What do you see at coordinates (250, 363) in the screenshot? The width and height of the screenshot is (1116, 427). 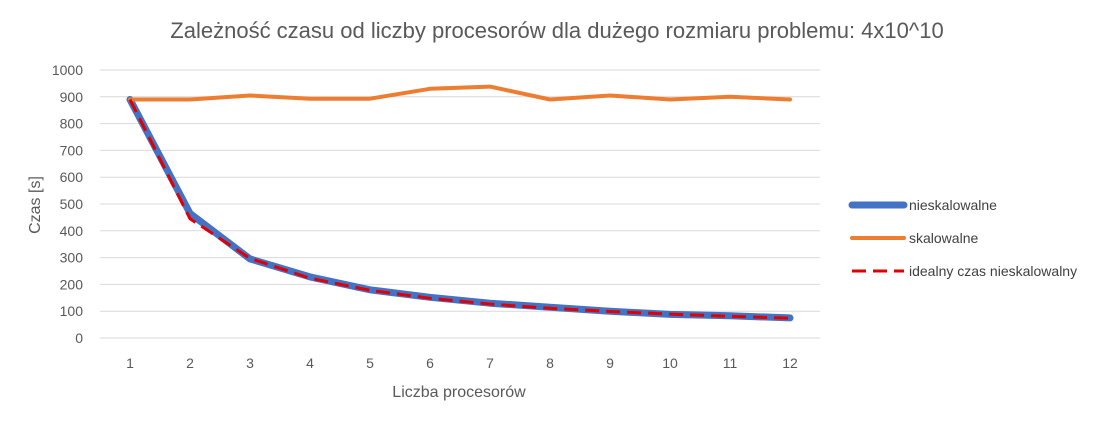 I see `x-tick-label: 3` at bounding box center [250, 363].